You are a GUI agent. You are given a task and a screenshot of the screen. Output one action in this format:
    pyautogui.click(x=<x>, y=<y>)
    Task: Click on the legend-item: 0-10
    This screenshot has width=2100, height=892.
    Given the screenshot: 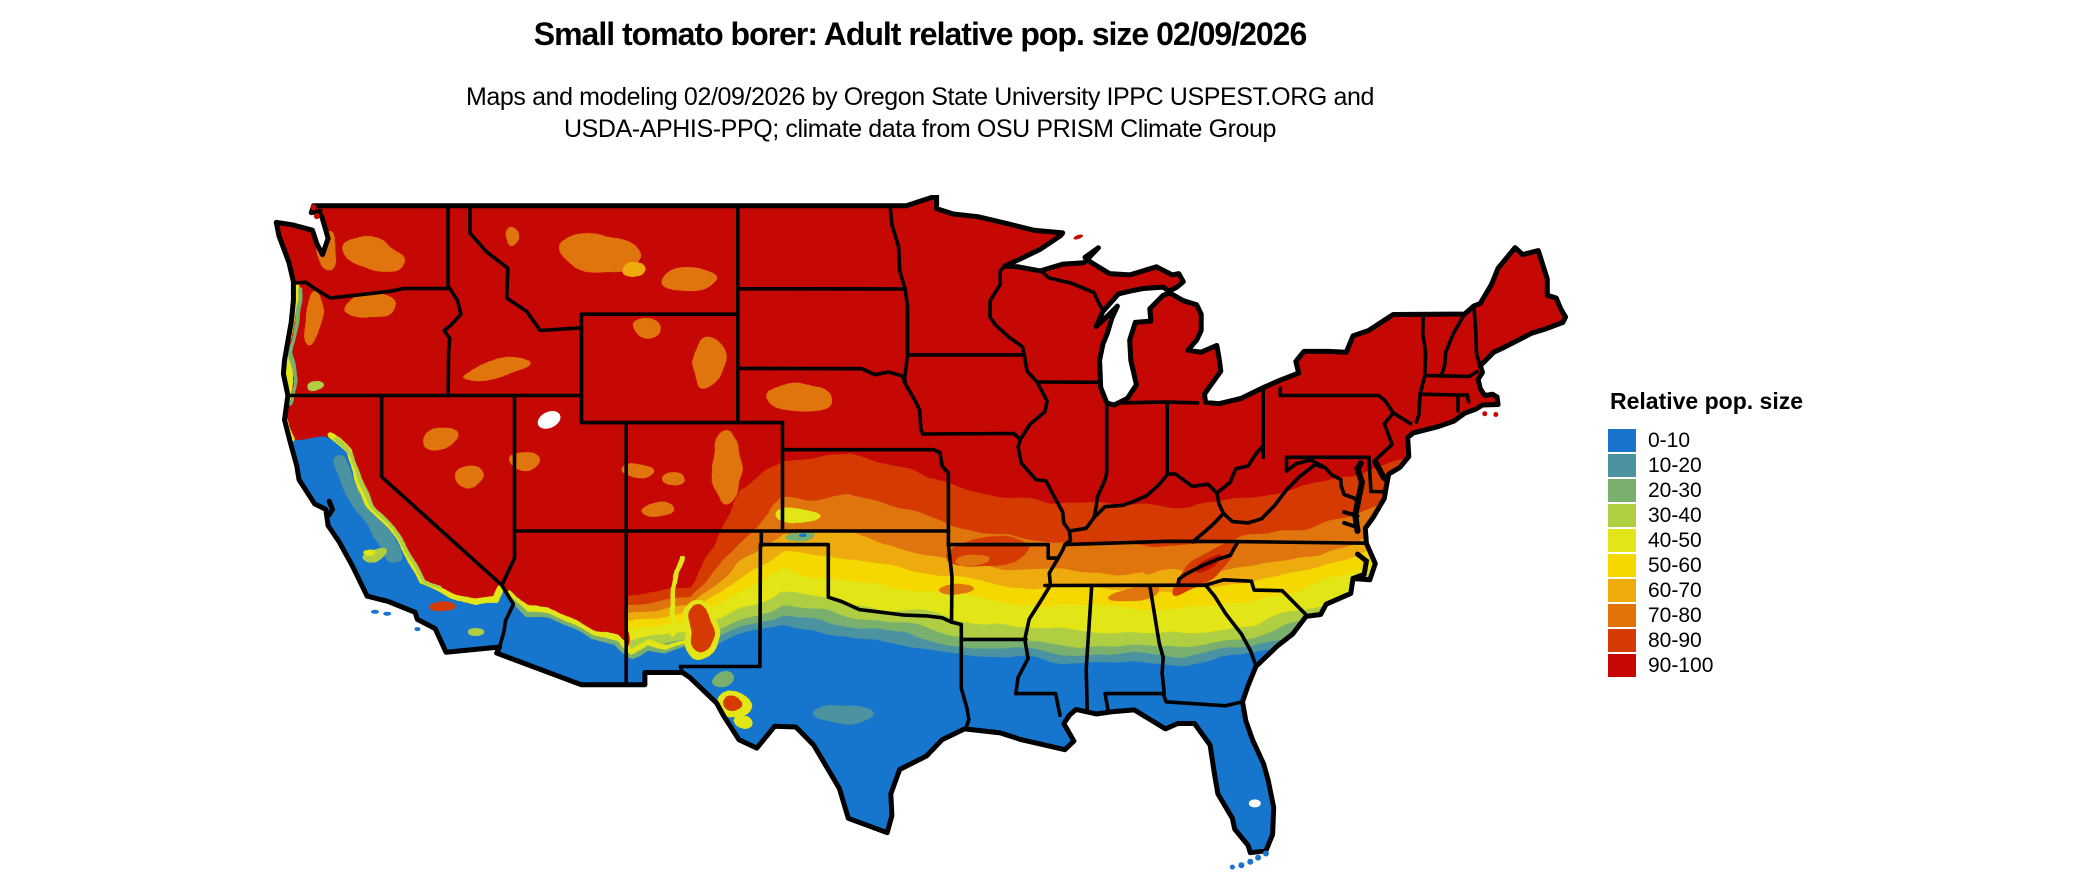 What is the action you would take?
    pyautogui.click(x=1705, y=440)
    